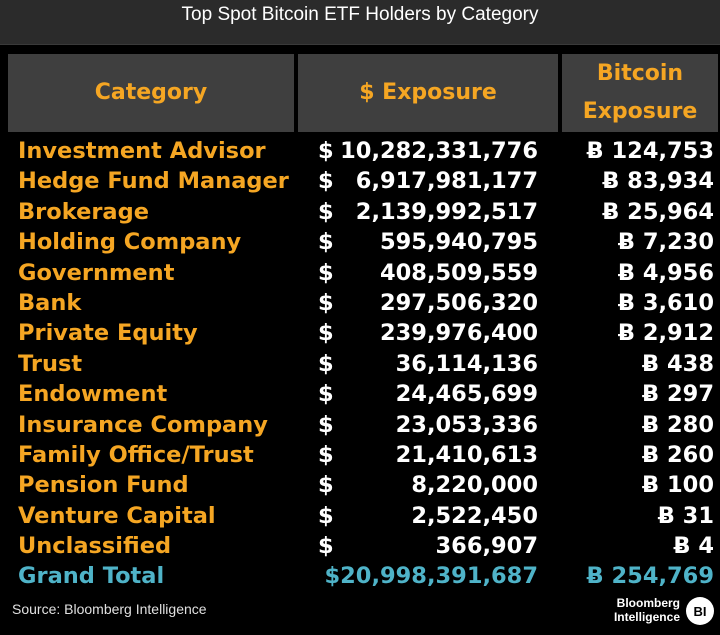 This screenshot has width=720, height=635. Describe the element at coordinates (665, 333) in the screenshot. I see `row-bitcoin-exposure: Ƀ 2,912` at that location.